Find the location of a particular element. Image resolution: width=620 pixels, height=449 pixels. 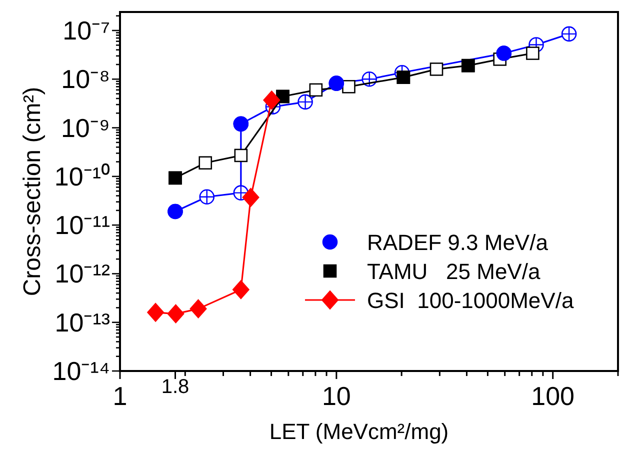

y-tick-label: 10⁻⁸ is located at coordinates (85, 79).